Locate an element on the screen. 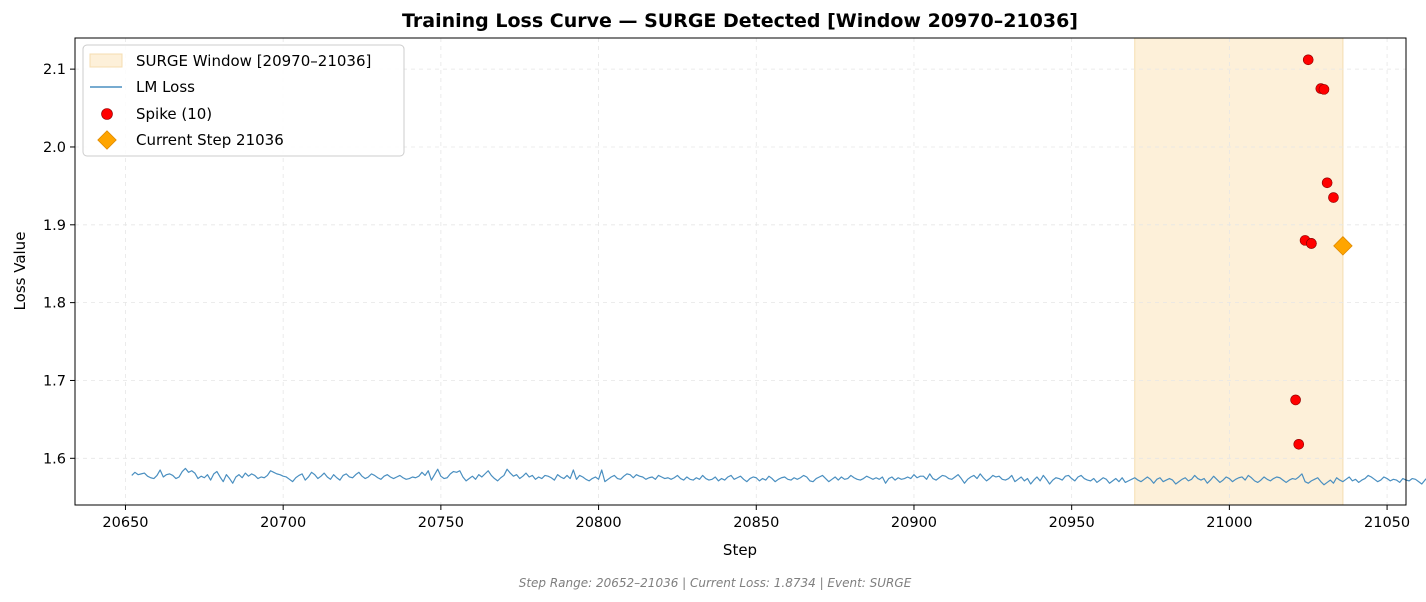 The height and width of the screenshot is (602, 1426). x-tick-label: 20750 is located at coordinates (441, 523).